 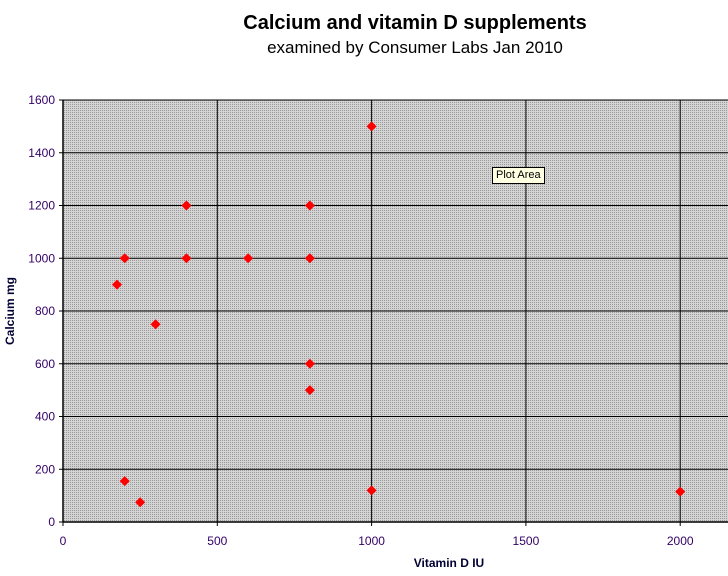 What do you see at coordinates (10, 311) in the screenshot?
I see `y-axis-label: Calcium mg` at bounding box center [10, 311].